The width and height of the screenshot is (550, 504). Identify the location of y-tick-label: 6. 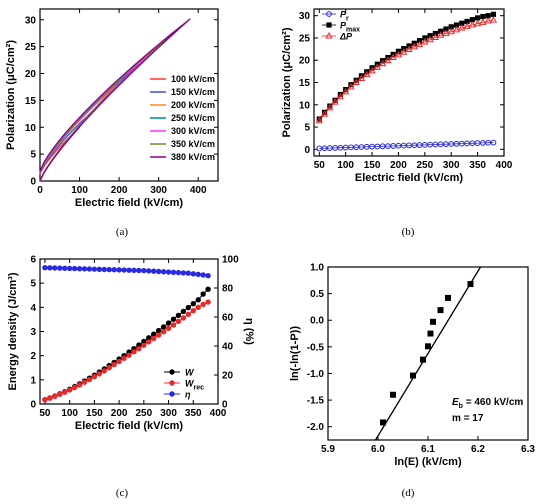
(33, 260).